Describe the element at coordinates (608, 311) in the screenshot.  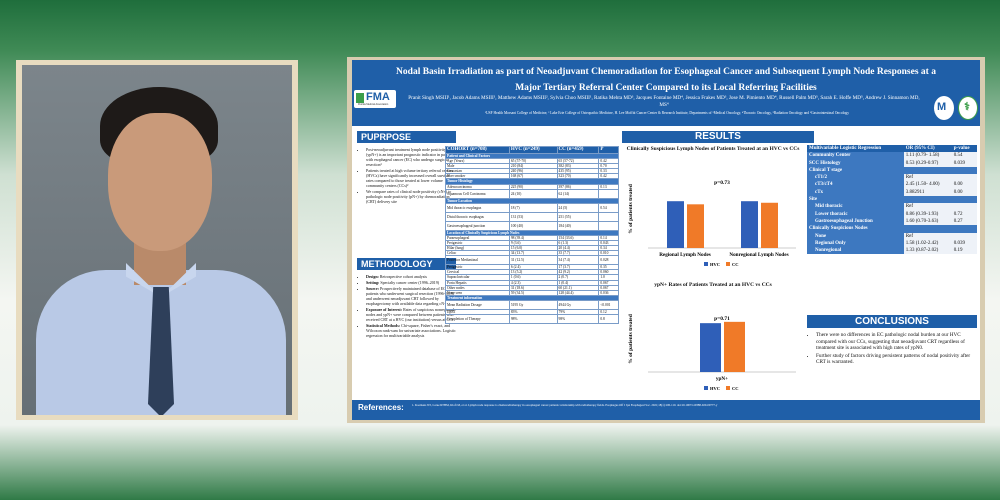
I see `cohort-cell: 0.12` at that location.